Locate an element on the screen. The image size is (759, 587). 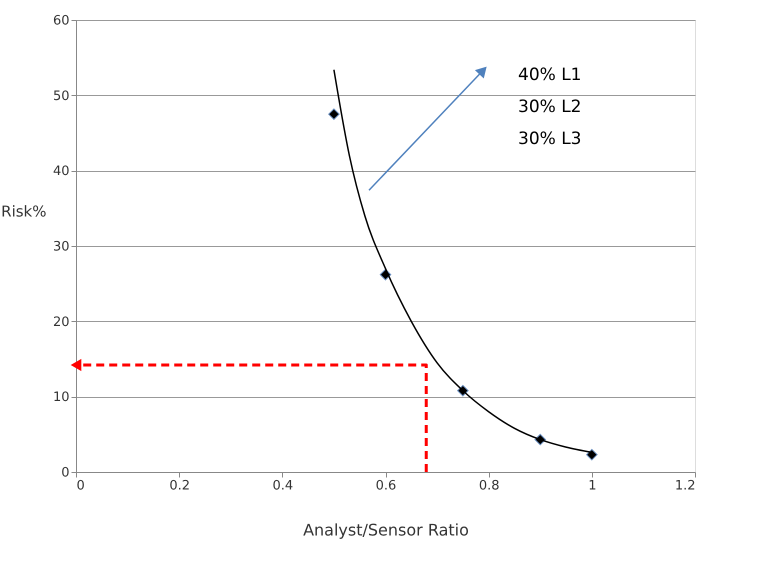
x-tick-label: 0 is located at coordinates (80, 486).